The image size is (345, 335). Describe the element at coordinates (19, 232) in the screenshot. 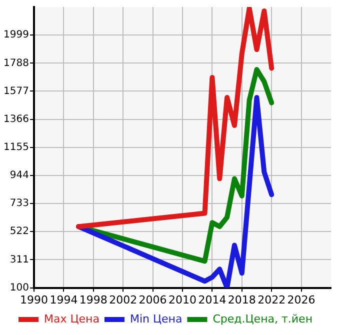

I see `y-tick-label: 522` at that location.